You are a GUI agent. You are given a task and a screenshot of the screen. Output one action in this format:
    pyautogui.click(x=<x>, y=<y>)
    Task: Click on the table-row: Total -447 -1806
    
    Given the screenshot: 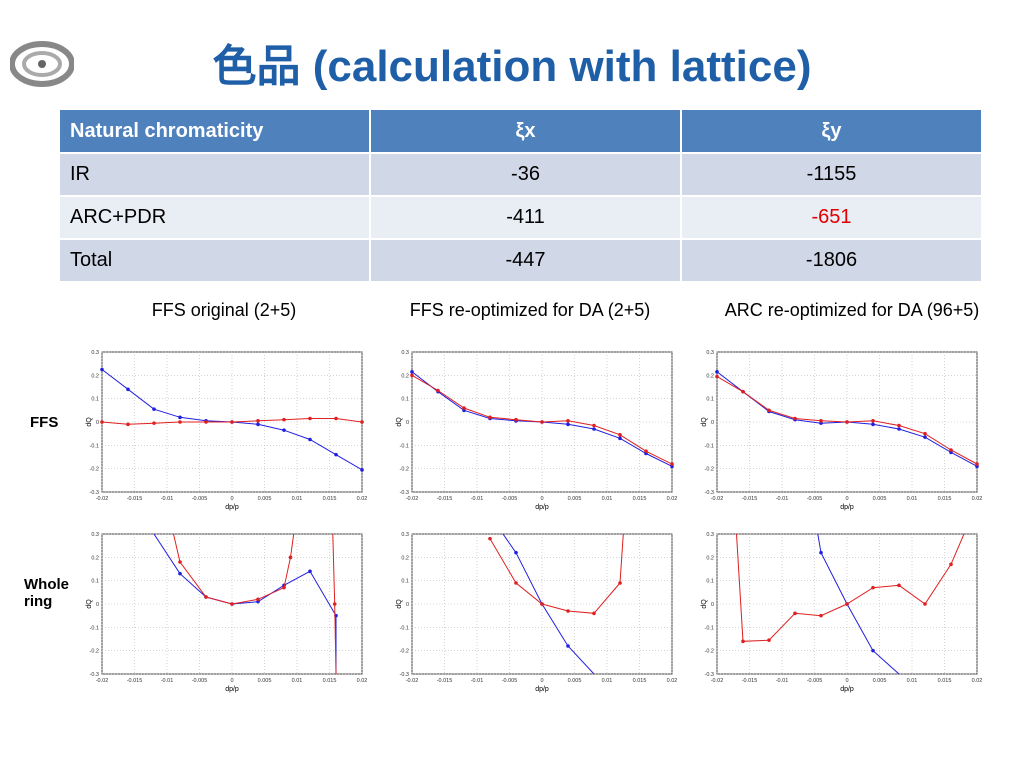 What is the action you would take?
    pyautogui.click(x=521, y=259)
    